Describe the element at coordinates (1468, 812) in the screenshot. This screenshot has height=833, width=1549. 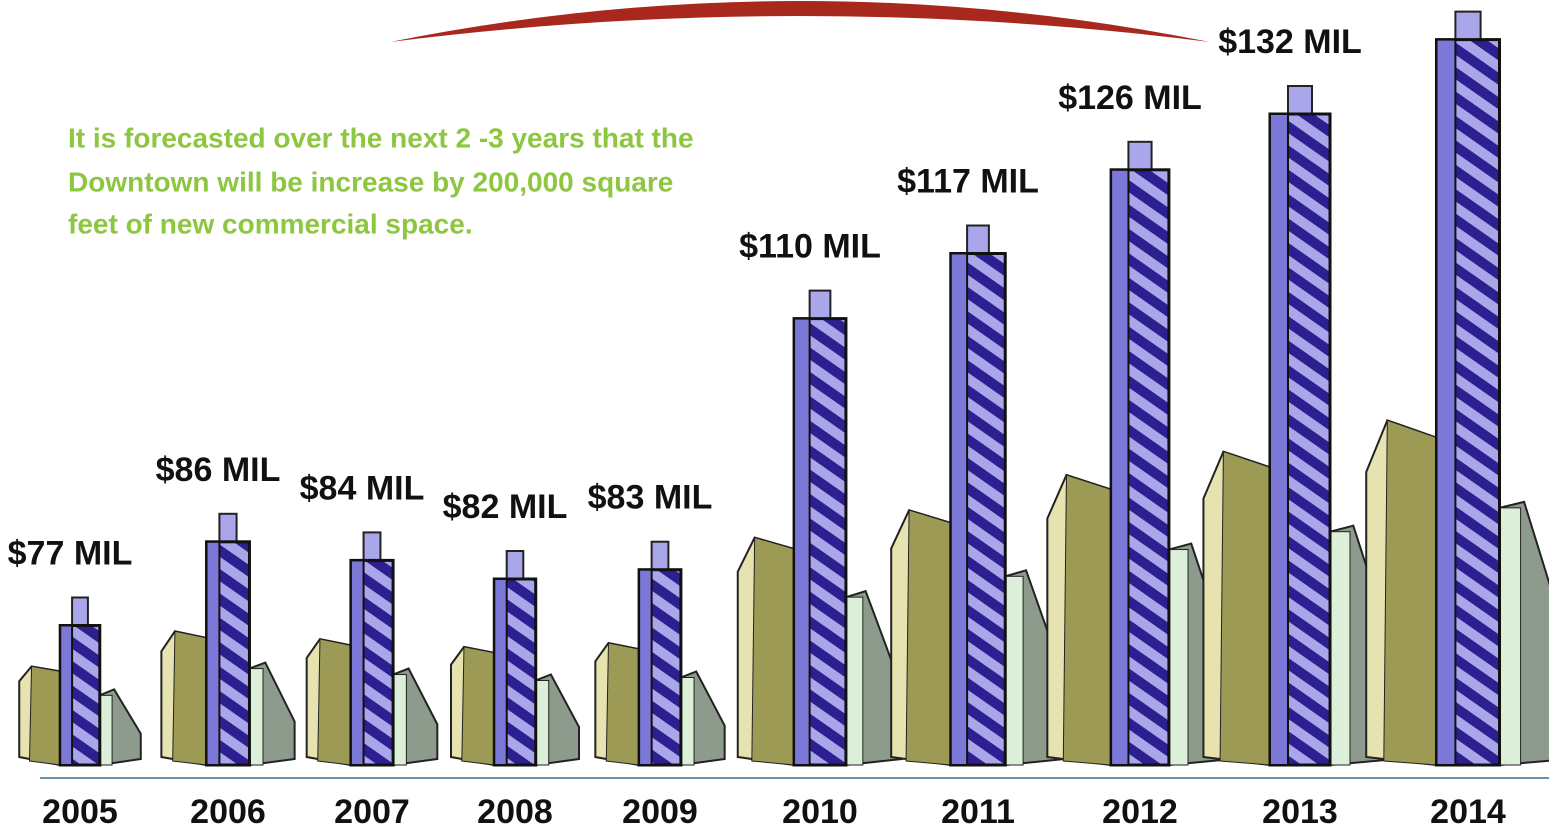
I see `year-label: 2014` at that location.